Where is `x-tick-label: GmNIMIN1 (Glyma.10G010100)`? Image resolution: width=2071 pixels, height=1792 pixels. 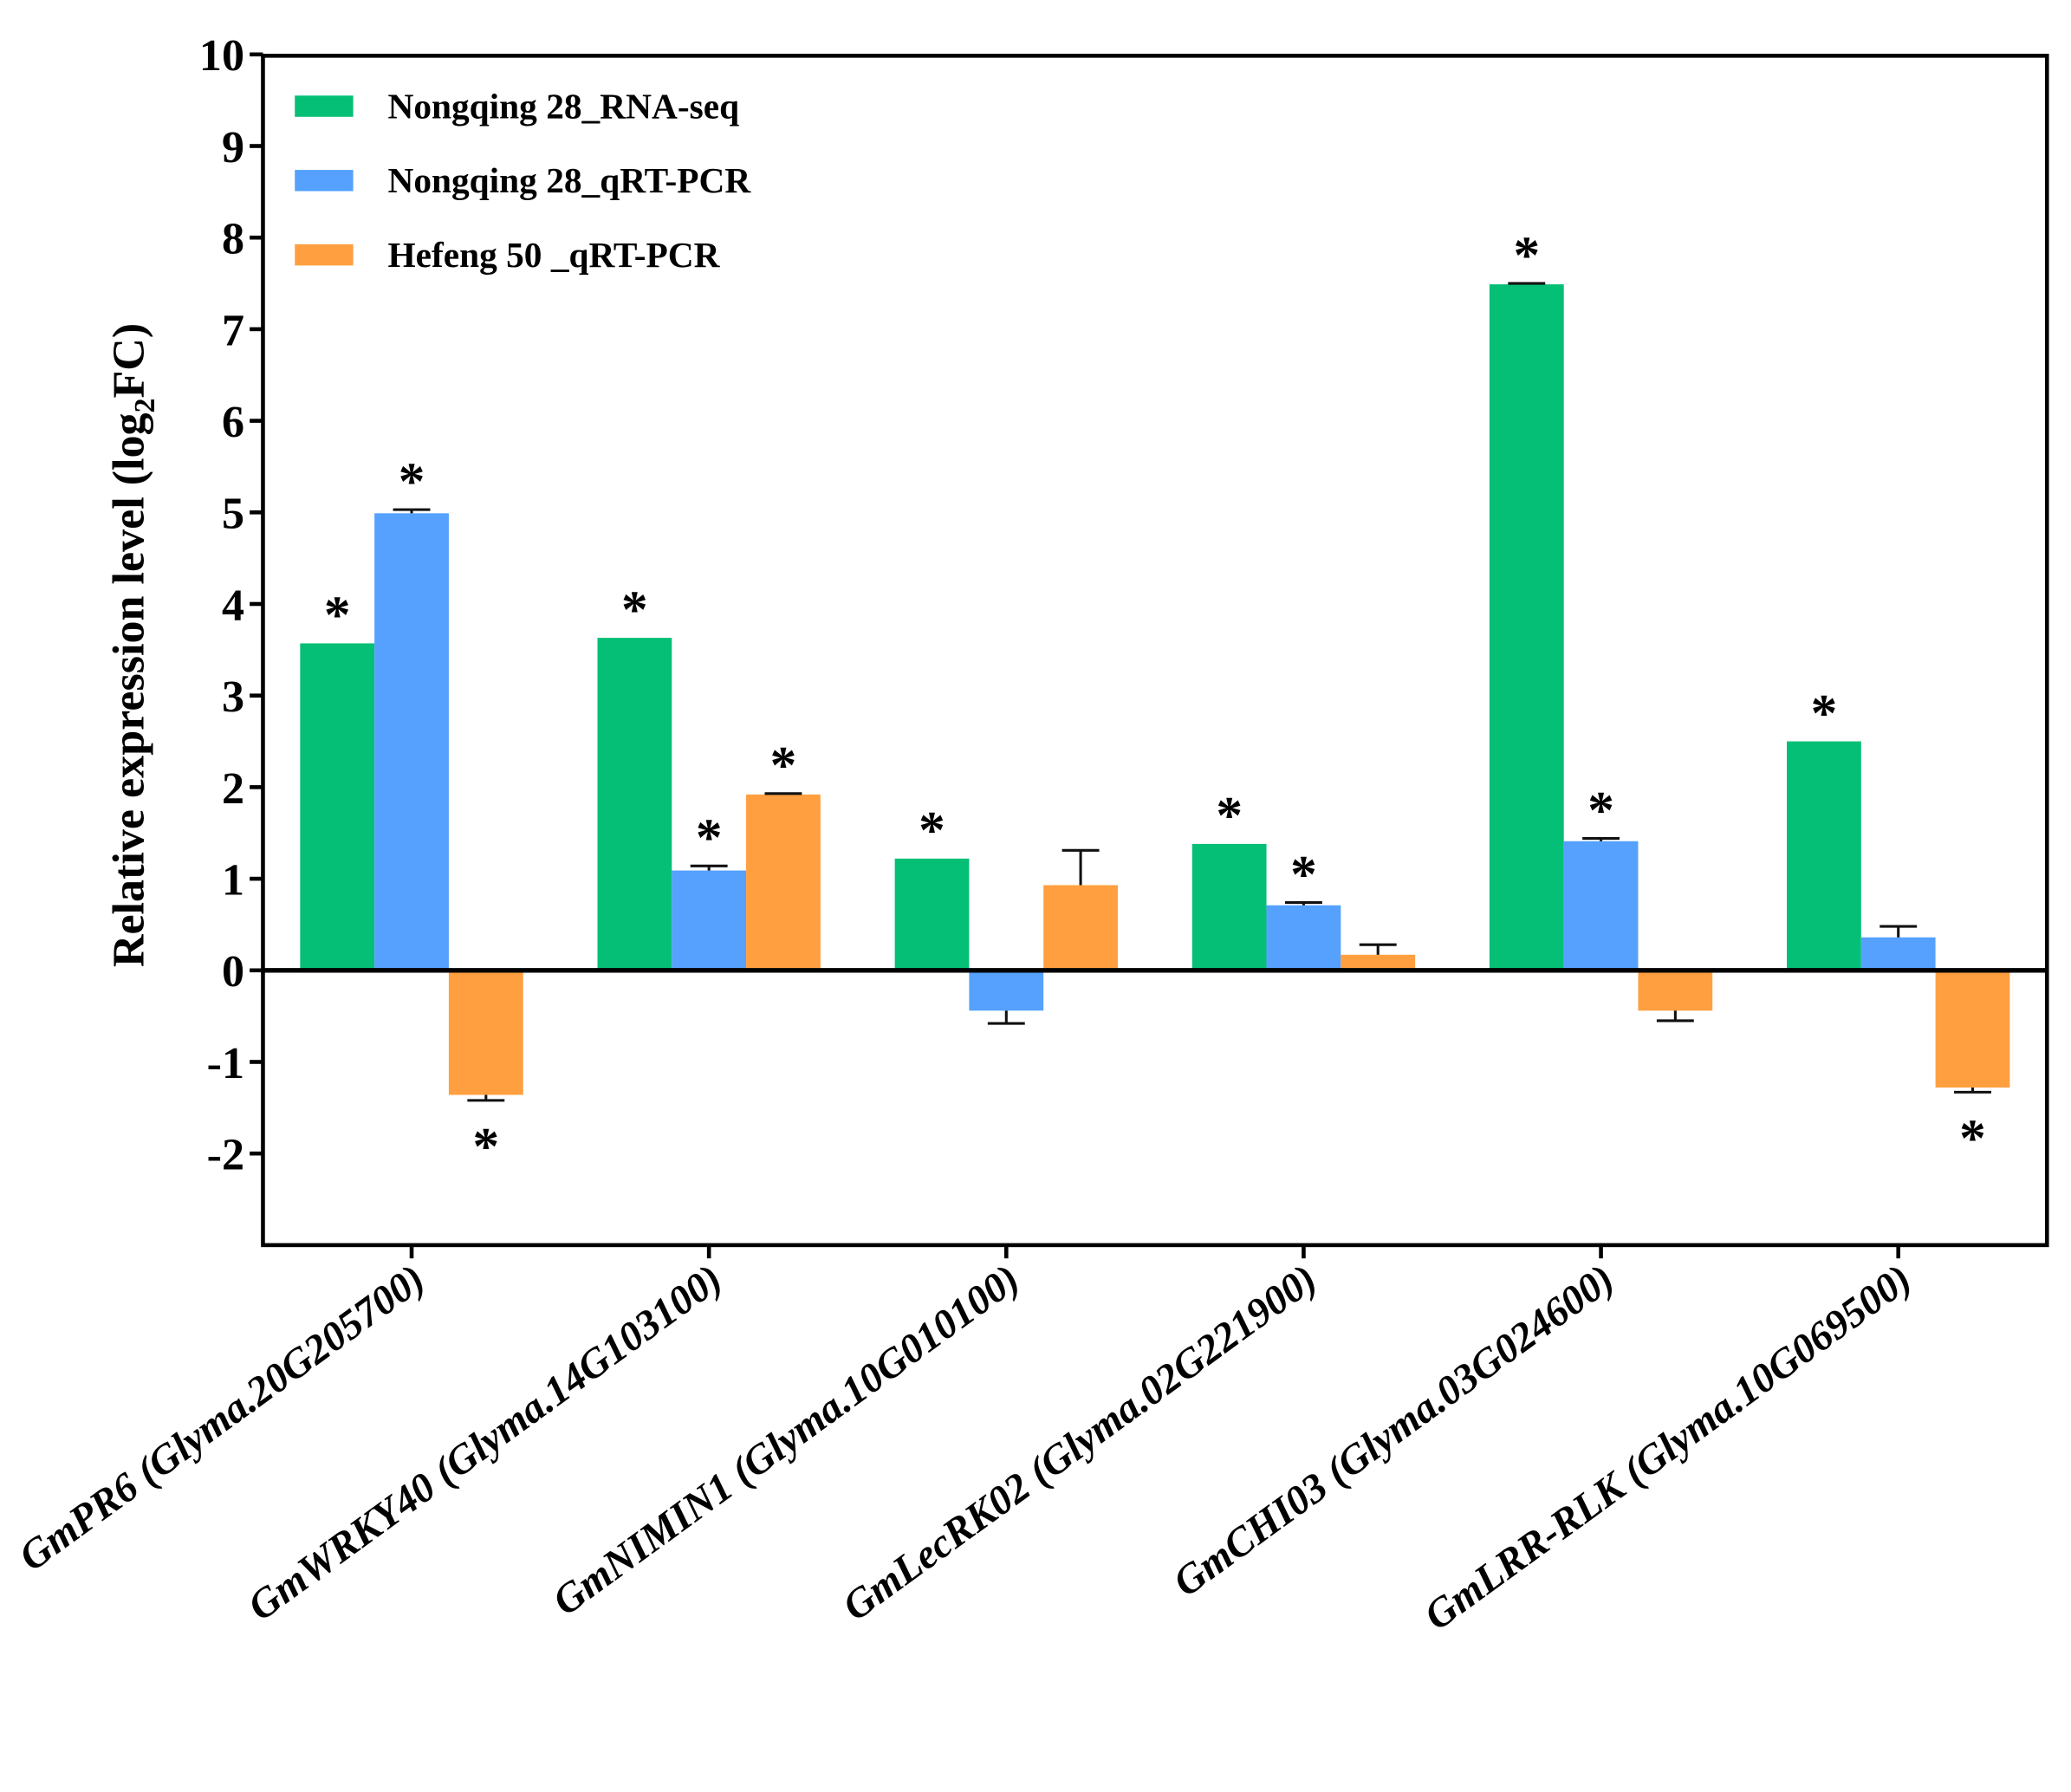 x-tick-label: GmNIMIN1 (Glyma.10G010100) is located at coordinates (787, 1440).